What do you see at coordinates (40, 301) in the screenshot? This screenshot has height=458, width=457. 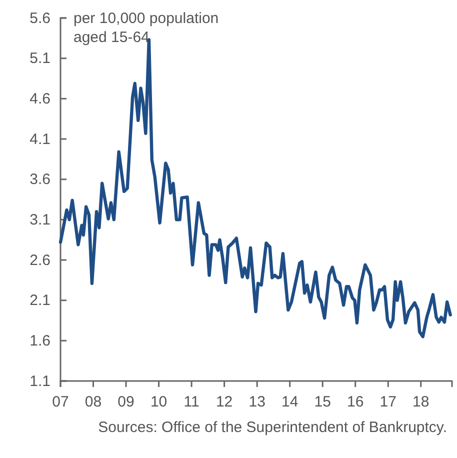 I see `y-tick-label: 2.1` at bounding box center [40, 301].